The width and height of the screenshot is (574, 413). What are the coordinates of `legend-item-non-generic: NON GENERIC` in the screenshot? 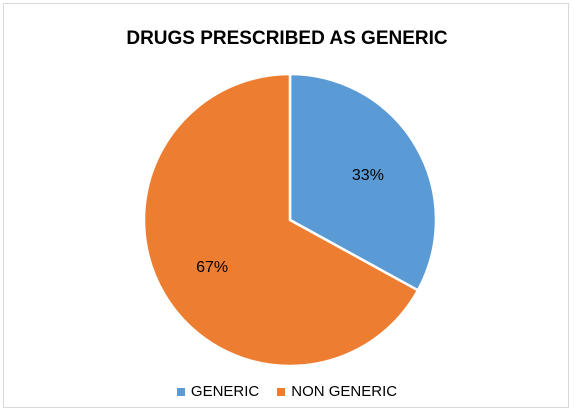 It's located at (337, 391).